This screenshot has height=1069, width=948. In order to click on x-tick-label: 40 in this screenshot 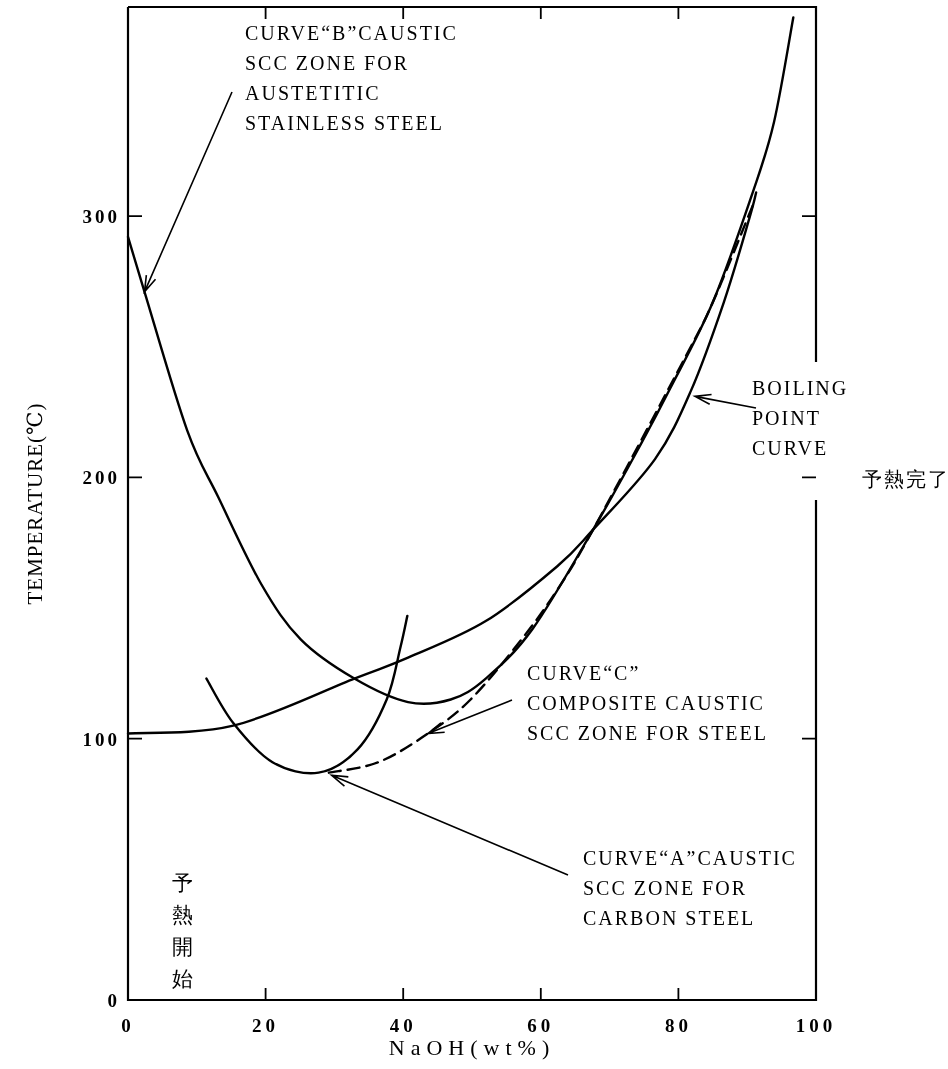, I will do `click(403, 1025)`.